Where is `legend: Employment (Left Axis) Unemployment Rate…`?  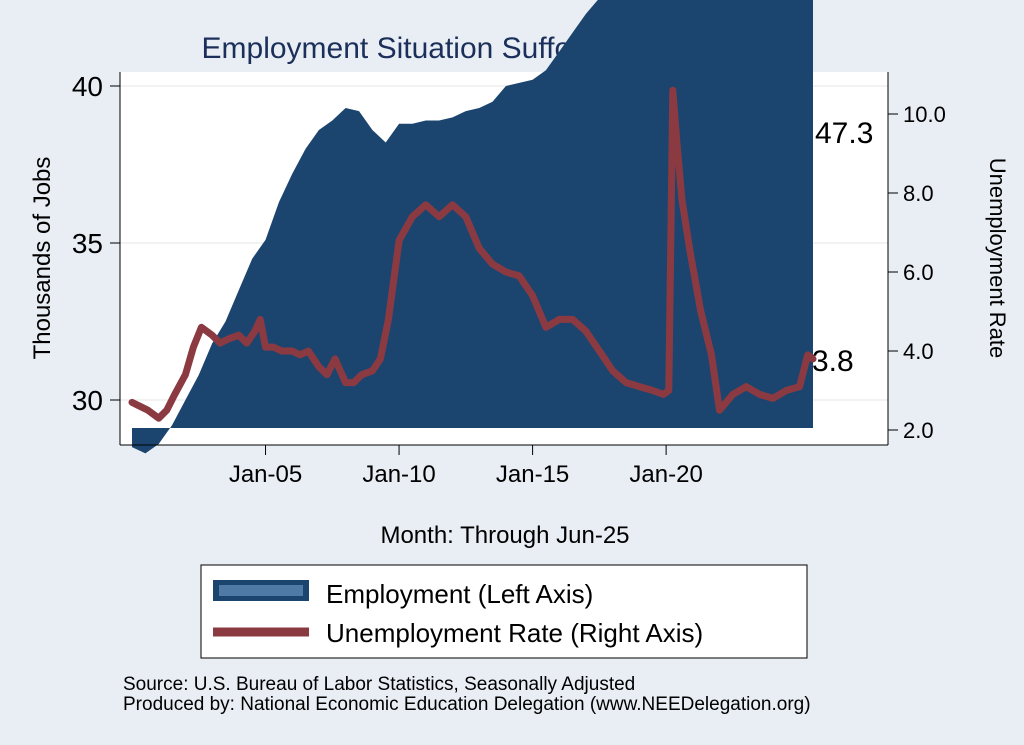
legend: Employment (Left Axis) Unemployment Rate… is located at coordinates (504, 611).